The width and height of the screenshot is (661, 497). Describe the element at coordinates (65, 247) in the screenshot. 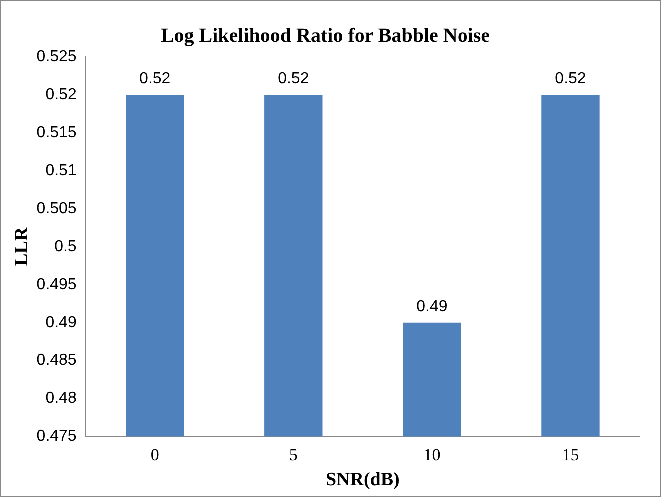

I see `y-tick-label: 0.5` at that location.